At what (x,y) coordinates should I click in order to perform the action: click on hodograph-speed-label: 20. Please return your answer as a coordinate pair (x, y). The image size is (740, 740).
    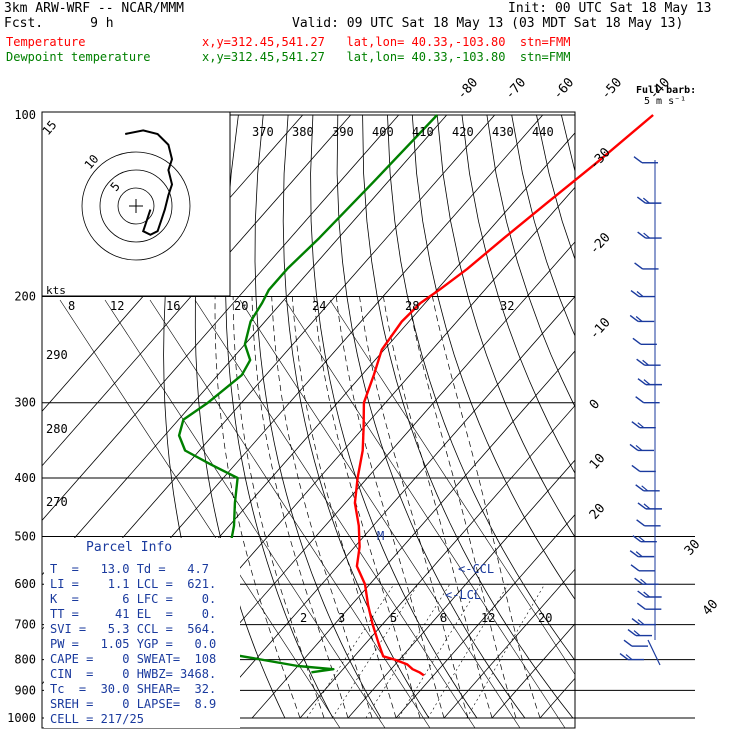
    Looking at the image, I should click on (241, 306).